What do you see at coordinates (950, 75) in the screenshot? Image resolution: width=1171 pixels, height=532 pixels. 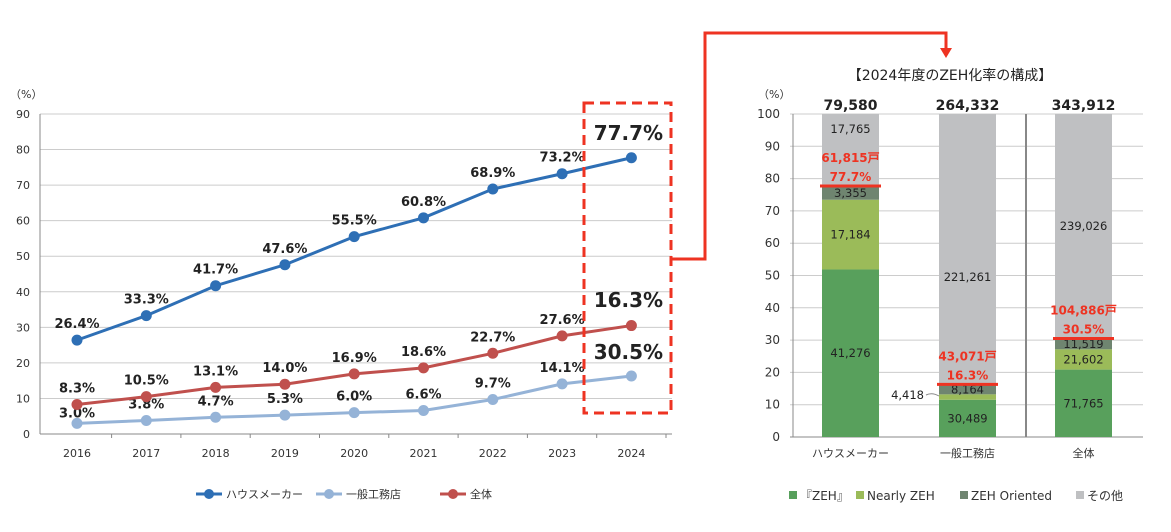 I see `chart-title: 【2024年度のZEH化率の構成】` at bounding box center [950, 75].